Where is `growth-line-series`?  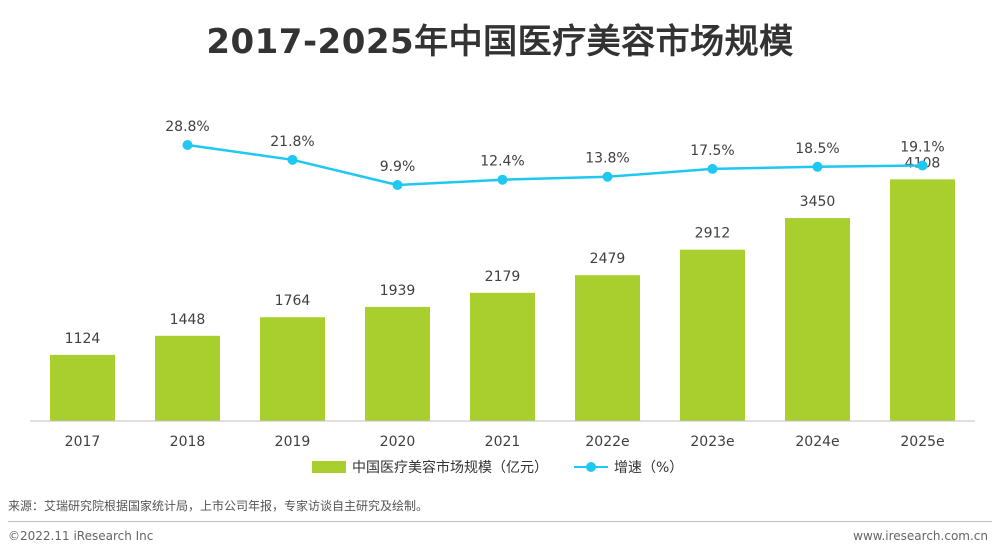
growth-line-series is located at coordinates (555, 165).